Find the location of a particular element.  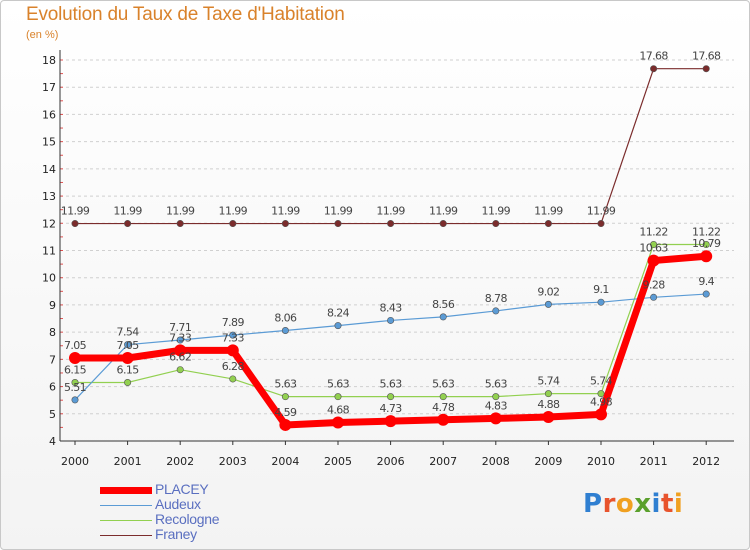

data-label: 4.78 is located at coordinates (443, 407).